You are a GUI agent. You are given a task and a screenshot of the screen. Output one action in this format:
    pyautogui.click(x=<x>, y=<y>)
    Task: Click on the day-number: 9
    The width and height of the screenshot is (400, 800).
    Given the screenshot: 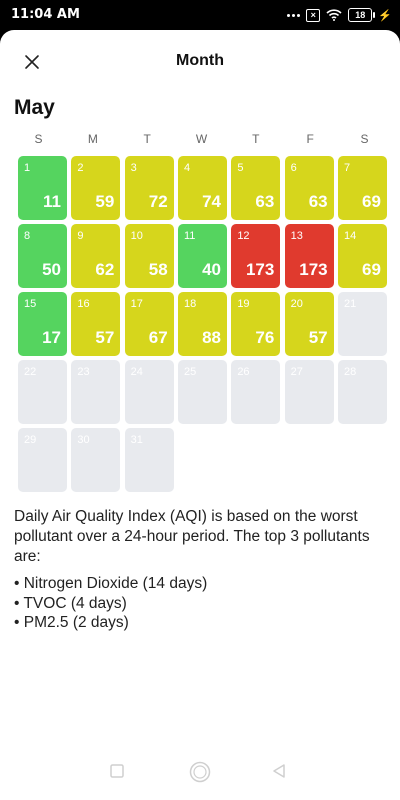 What is the action you would take?
    pyautogui.click(x=80, y=236)
    